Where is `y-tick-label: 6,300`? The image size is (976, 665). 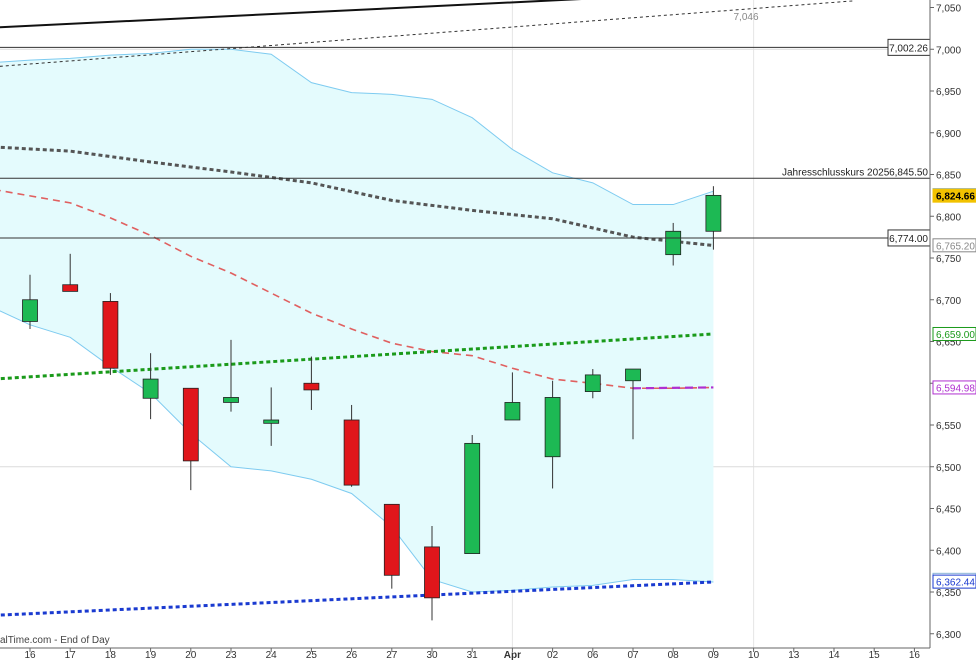 y-tick-label: 6,300 is located at coordinates (948, 635).